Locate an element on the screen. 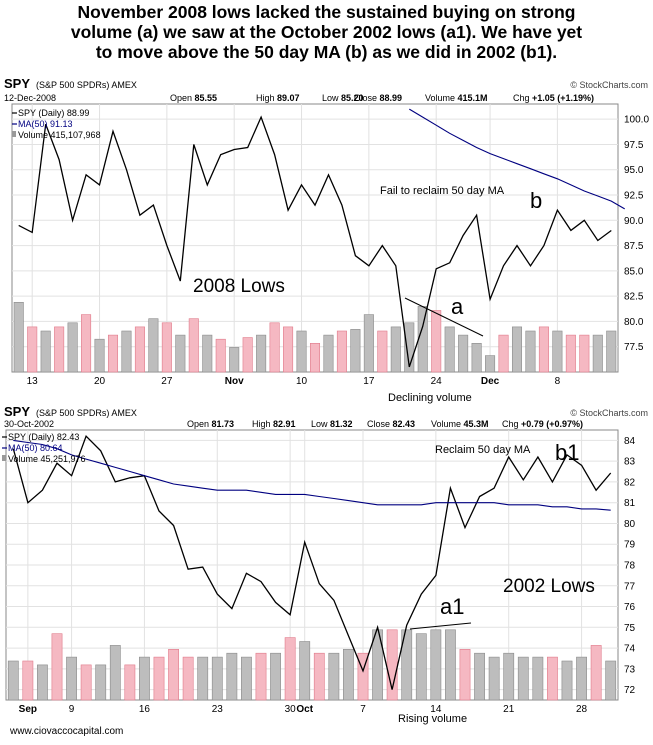 The width and height of the screenshot is (653, 745). chart-2002-xtick-label: 16 is located at coordinates (145, 709).